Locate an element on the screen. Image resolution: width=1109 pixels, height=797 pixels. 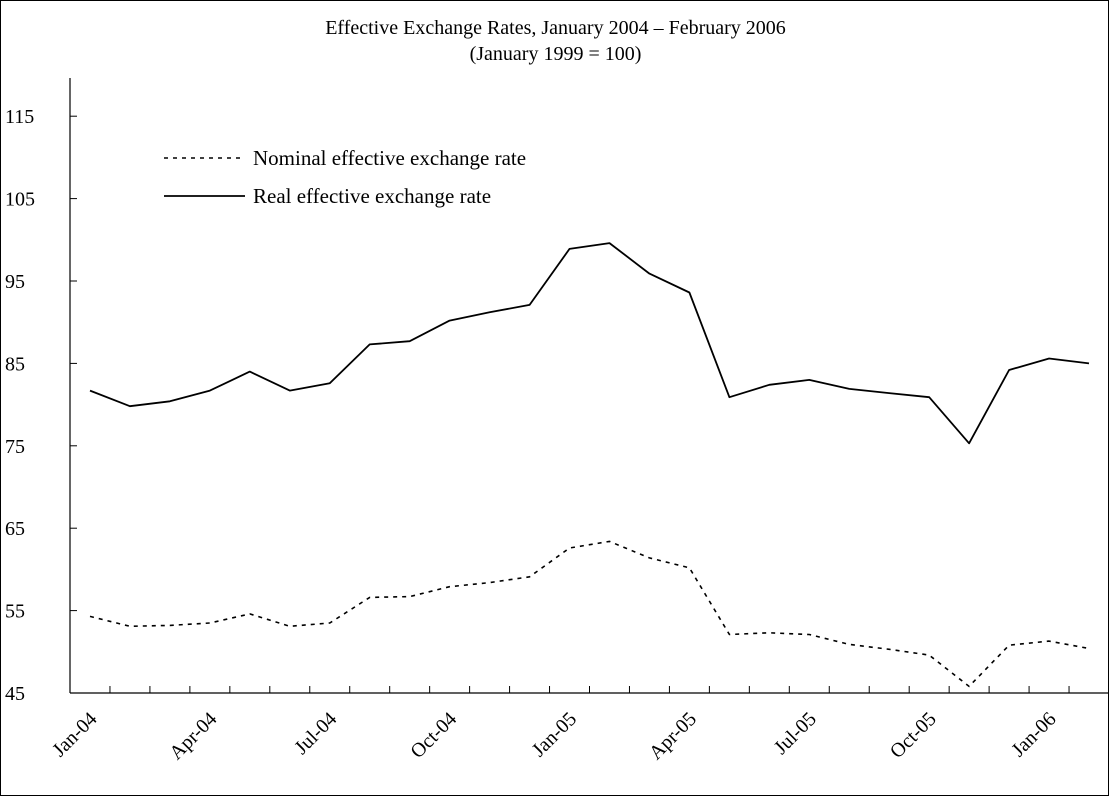
legend-label: Nominal effective exchange rate is located at coordinates (389, 158).